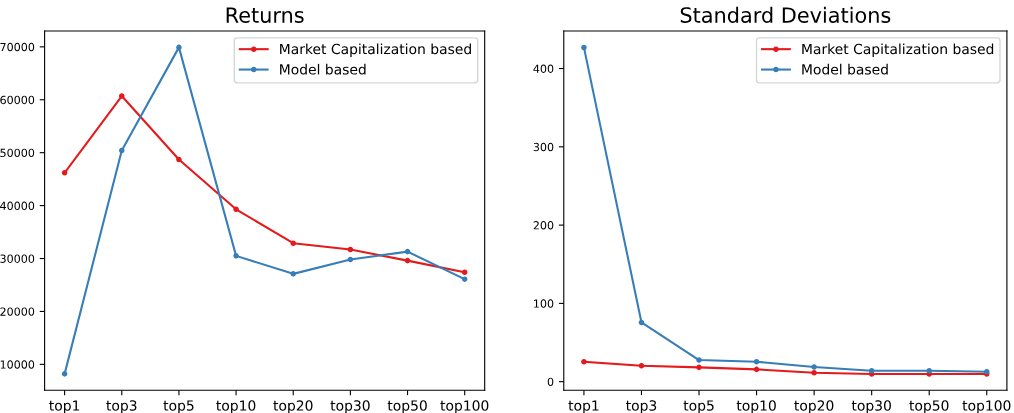 The width and height of the screenshot is (1014, 413). I want to click on y-tick-label: 300, so click(543, 147).